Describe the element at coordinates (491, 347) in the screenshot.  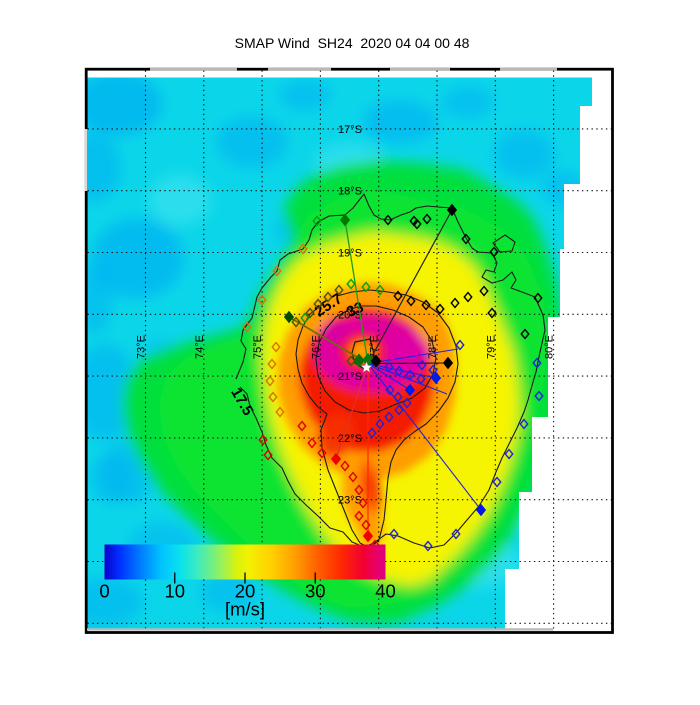
I see `svg-text: 79°E` at that location.